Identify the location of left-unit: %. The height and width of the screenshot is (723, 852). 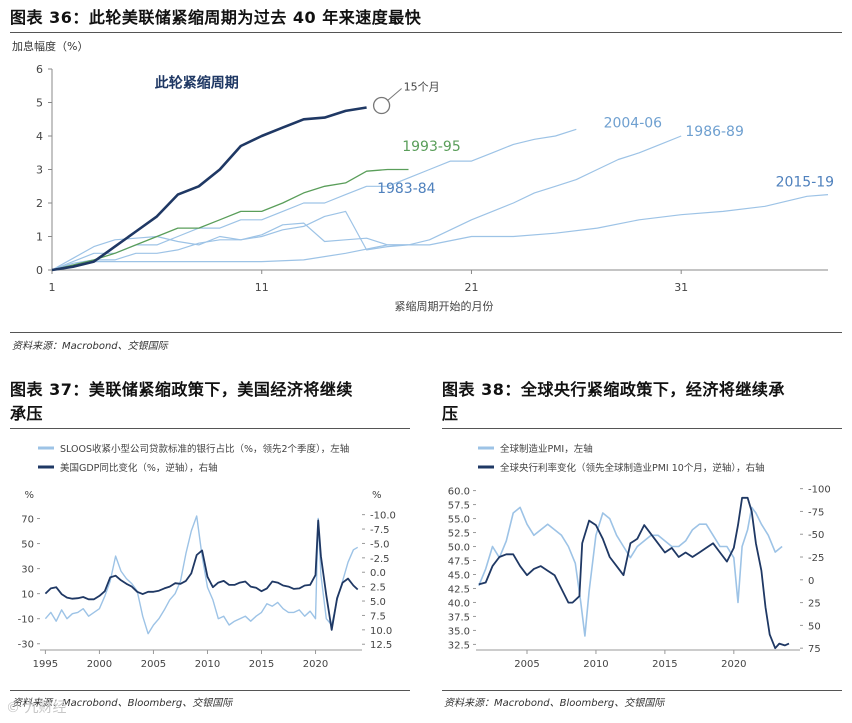
(29, 495).